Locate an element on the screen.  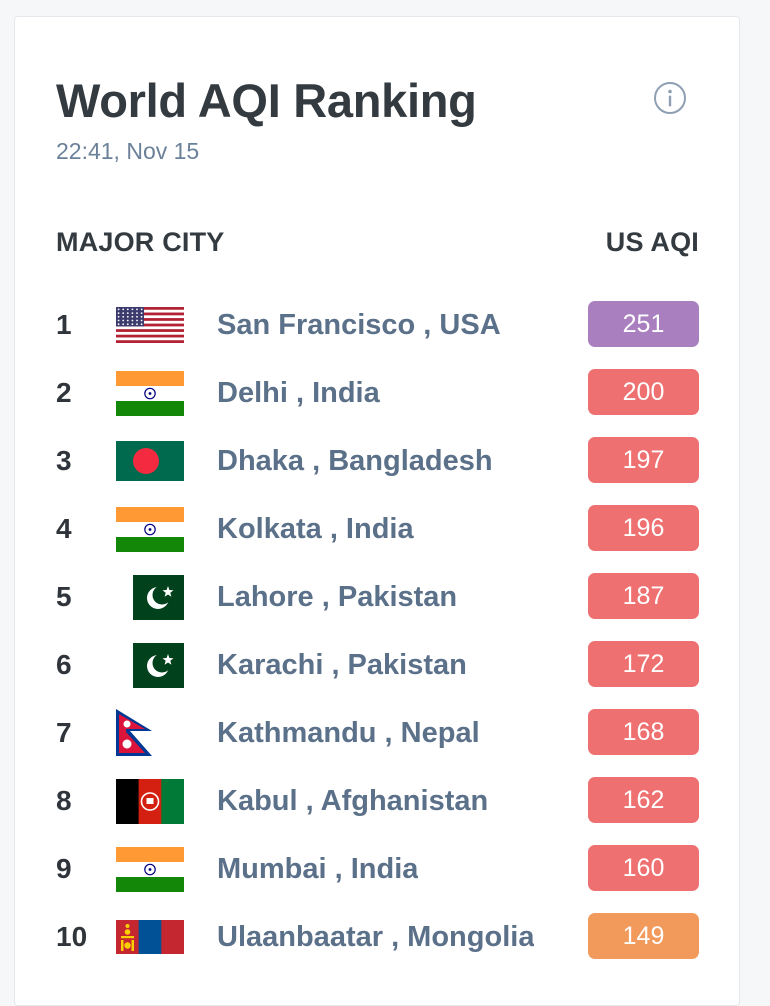
rank-number: 9 is located at coordinates (64, 868).